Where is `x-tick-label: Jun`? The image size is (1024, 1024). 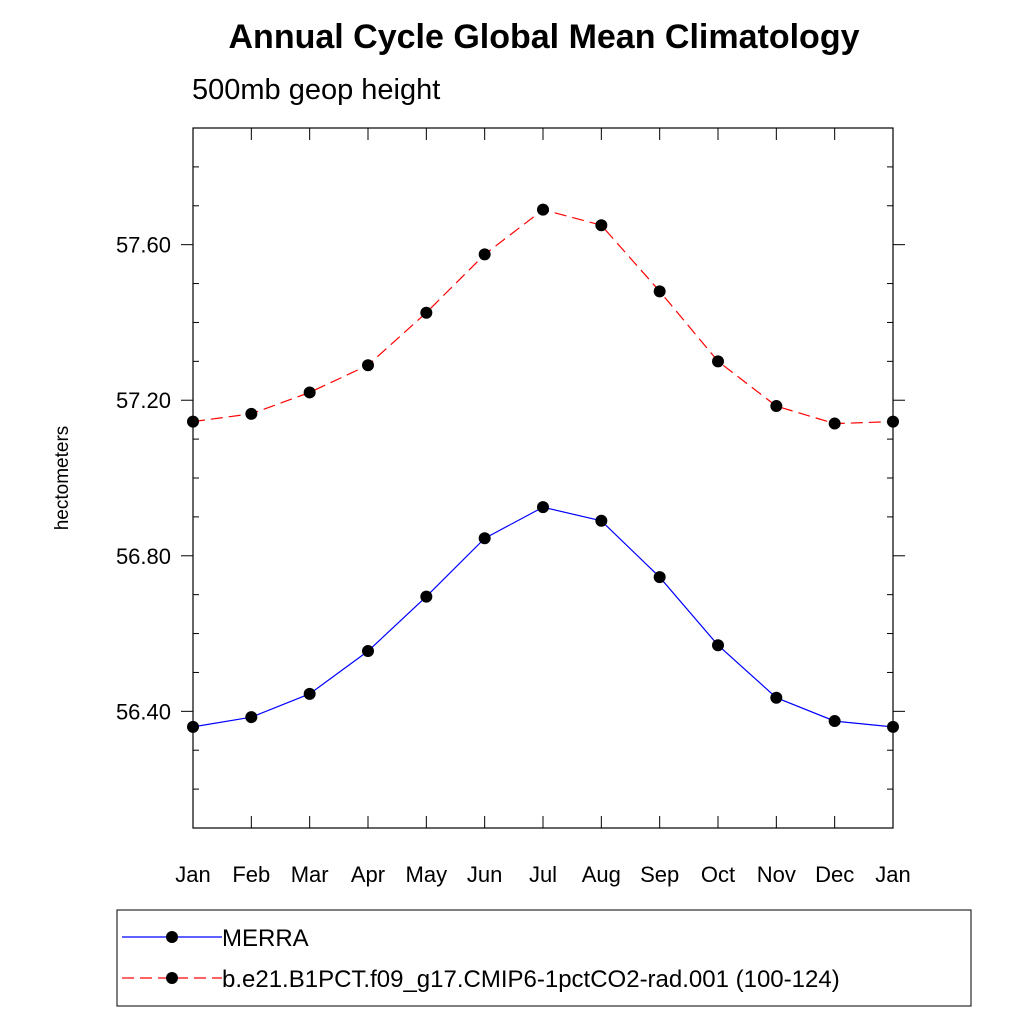 x-tick-label: Jun is located at coordinates (484, 874).